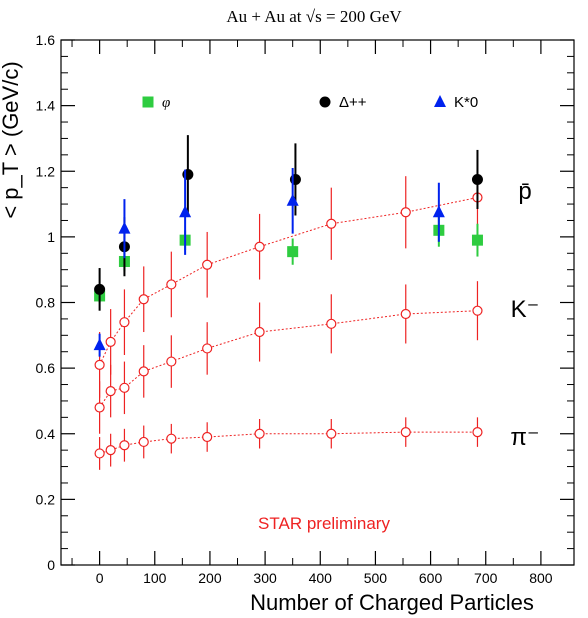  I want to click on y-axis-label: < p_T > (GeV/c), so click(11, 139).